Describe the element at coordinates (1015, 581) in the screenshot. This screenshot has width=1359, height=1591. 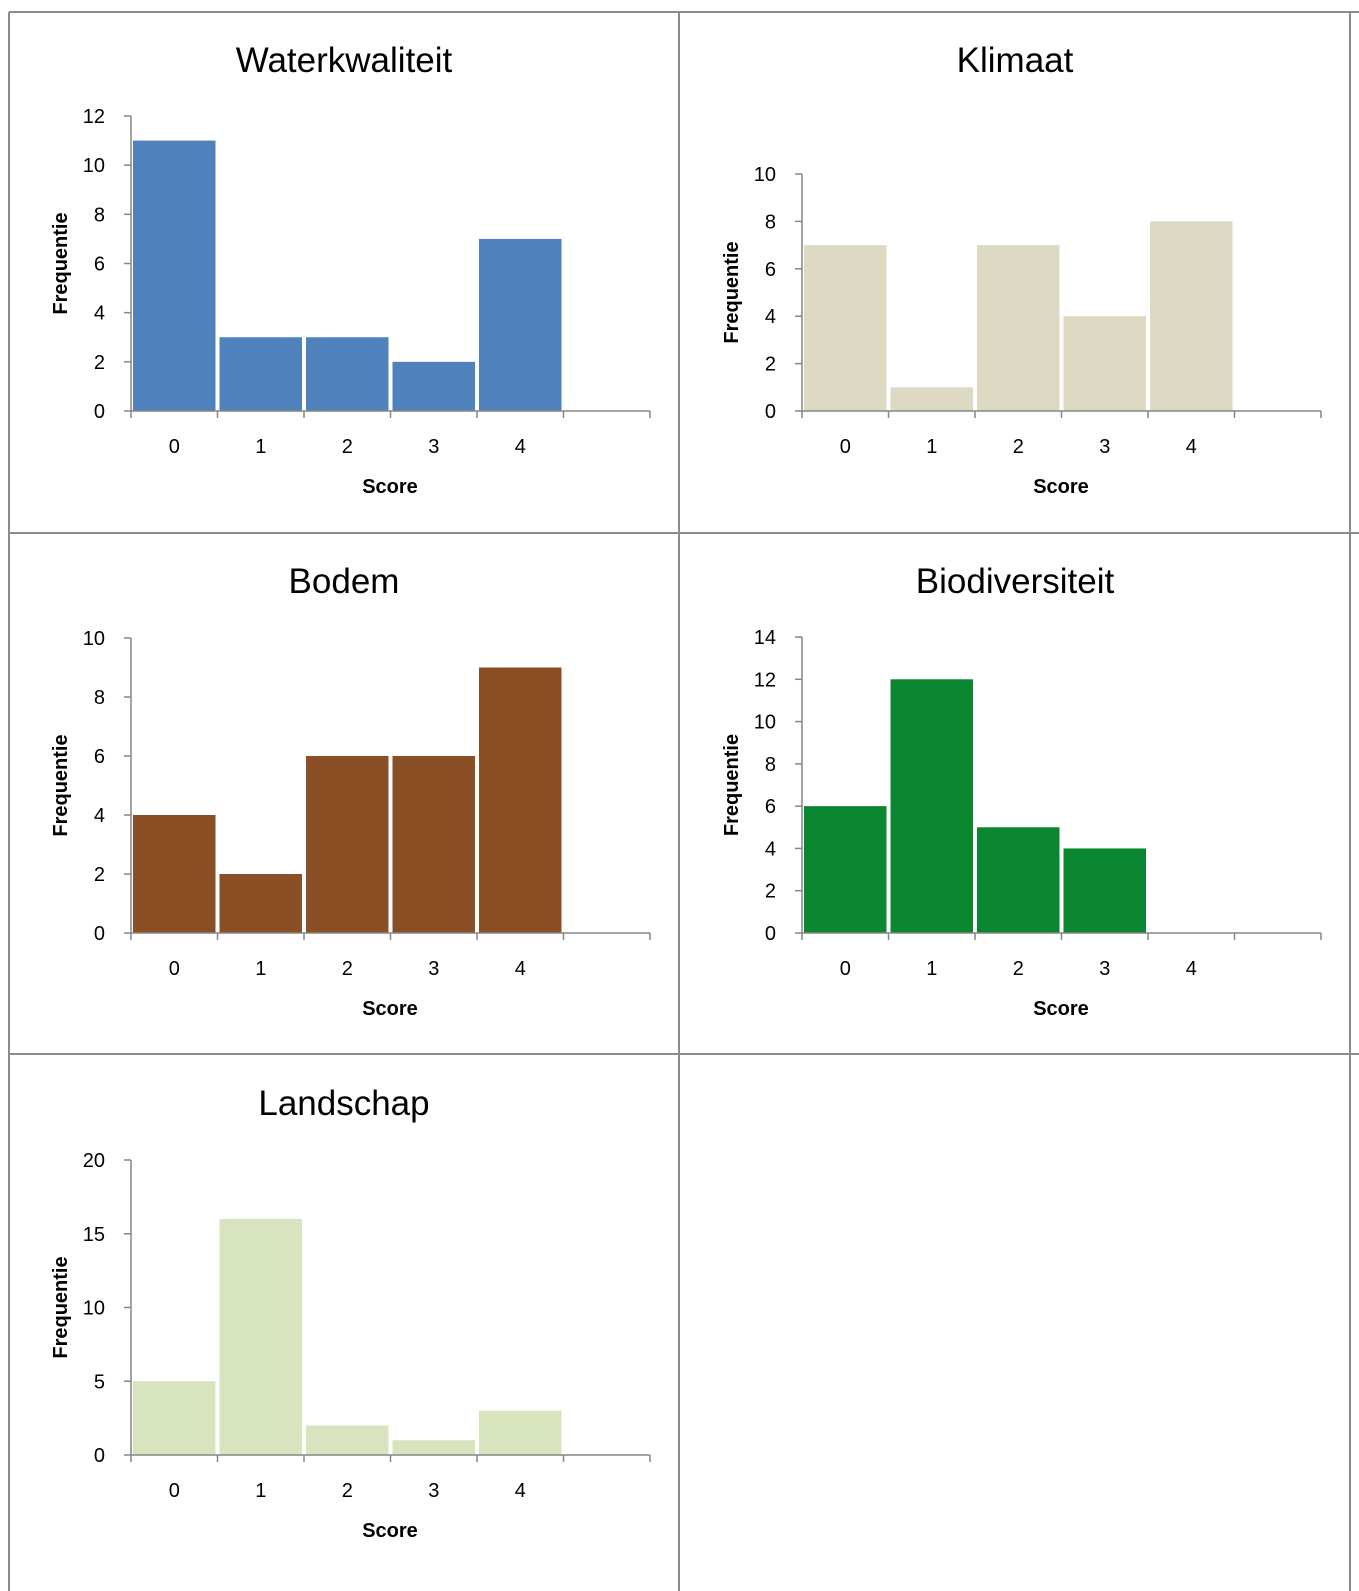
I see `chart-title: Biodiversiteit` at that location.